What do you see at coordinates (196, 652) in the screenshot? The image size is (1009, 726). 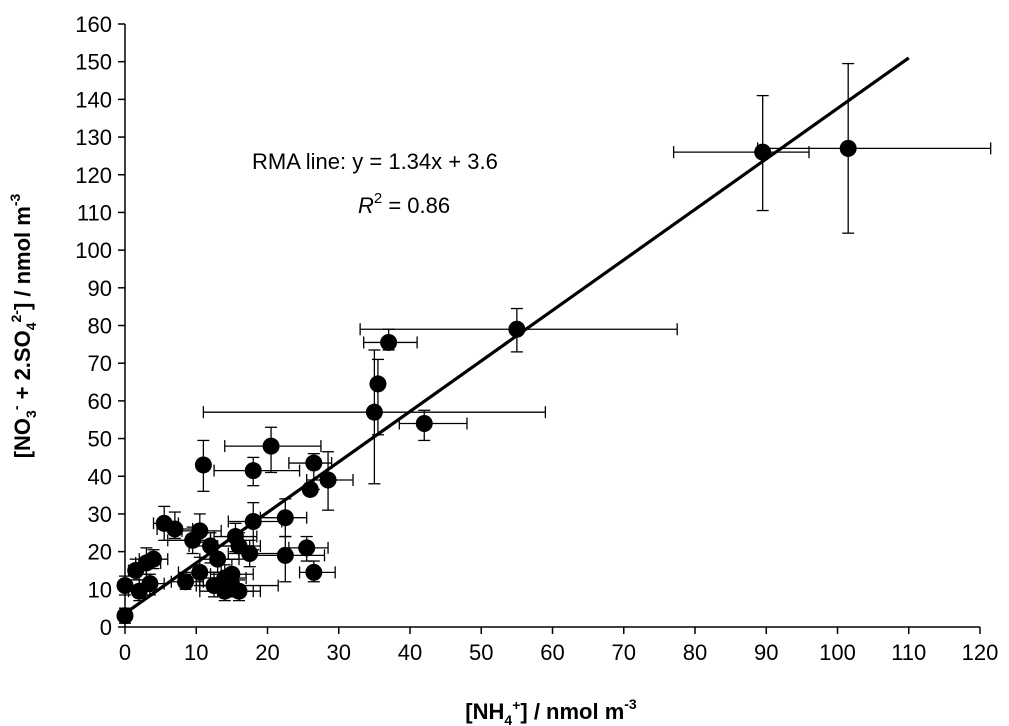 I see `x-tick-label: 10` at bounding box center [196, 652].